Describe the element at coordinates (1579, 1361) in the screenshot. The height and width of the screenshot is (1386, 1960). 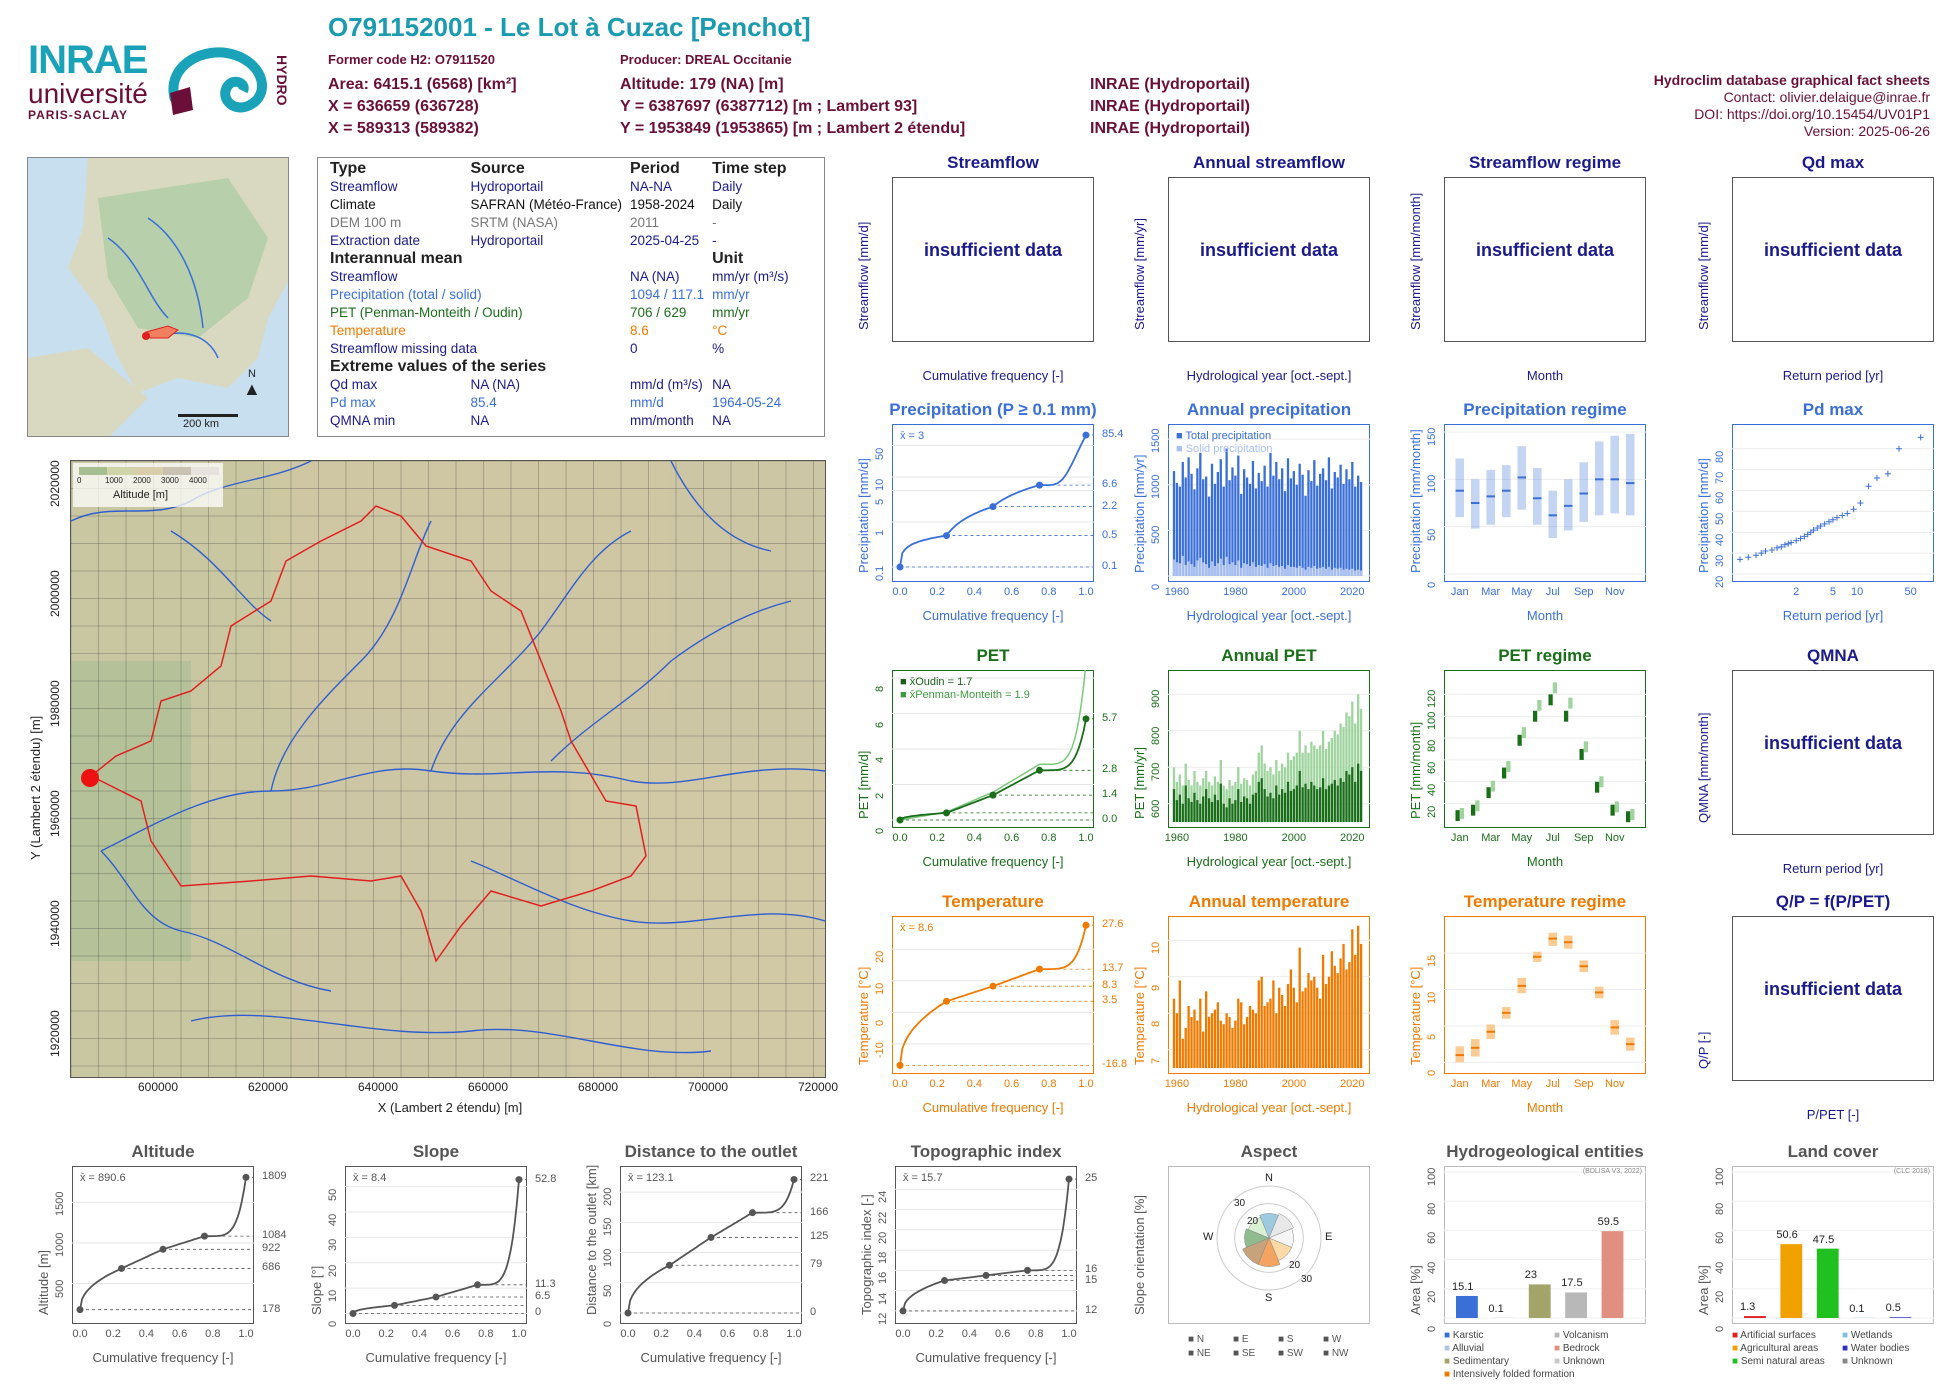
I see `hydrogeo-legend-item: ■ Unknown` at that location.